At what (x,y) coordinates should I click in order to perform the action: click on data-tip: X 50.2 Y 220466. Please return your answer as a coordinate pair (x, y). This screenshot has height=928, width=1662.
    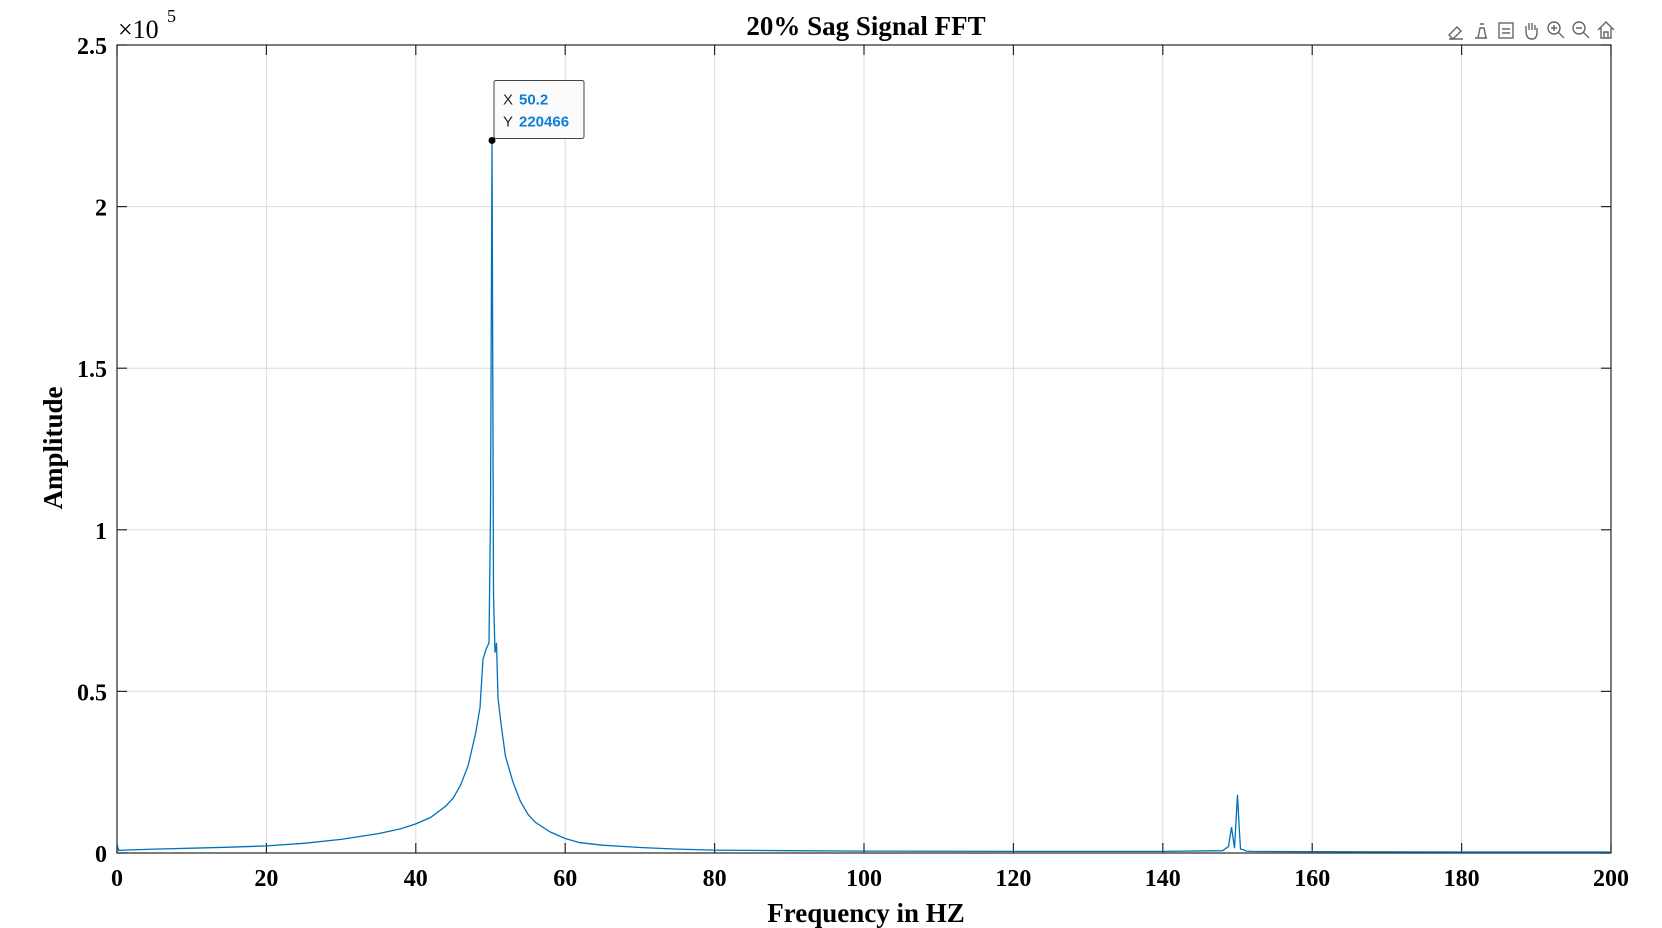
    Looking at the image, I should click on (536, 111).